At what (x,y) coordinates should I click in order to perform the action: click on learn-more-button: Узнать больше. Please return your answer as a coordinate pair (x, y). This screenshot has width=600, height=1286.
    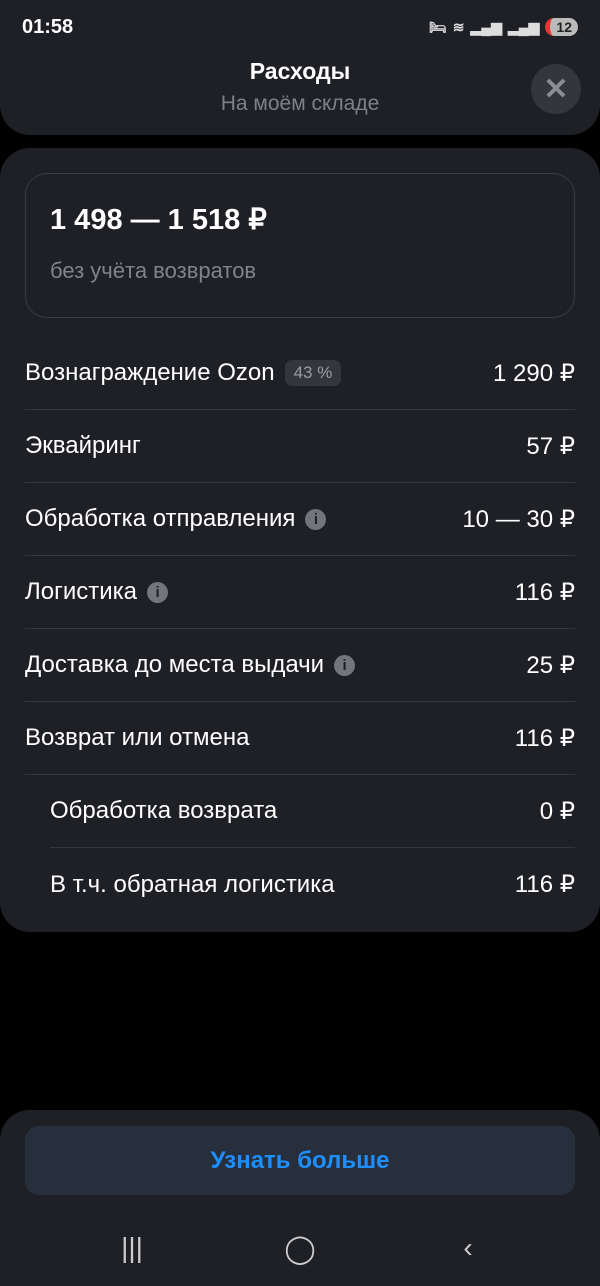
    Looking at the image, I should click on (300, 1160).